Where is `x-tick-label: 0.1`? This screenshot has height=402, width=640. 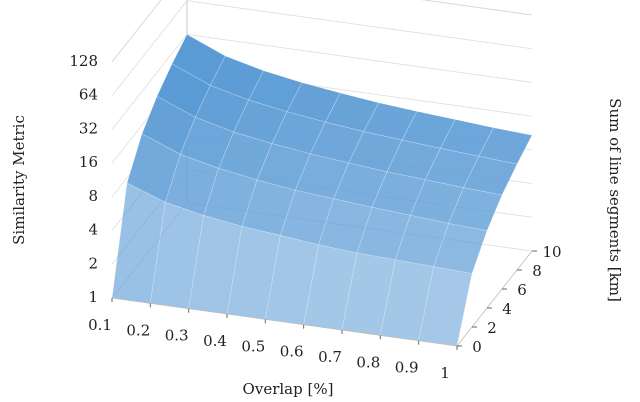 x-tick-label: 0.1 is located at coordinates (100, 325).